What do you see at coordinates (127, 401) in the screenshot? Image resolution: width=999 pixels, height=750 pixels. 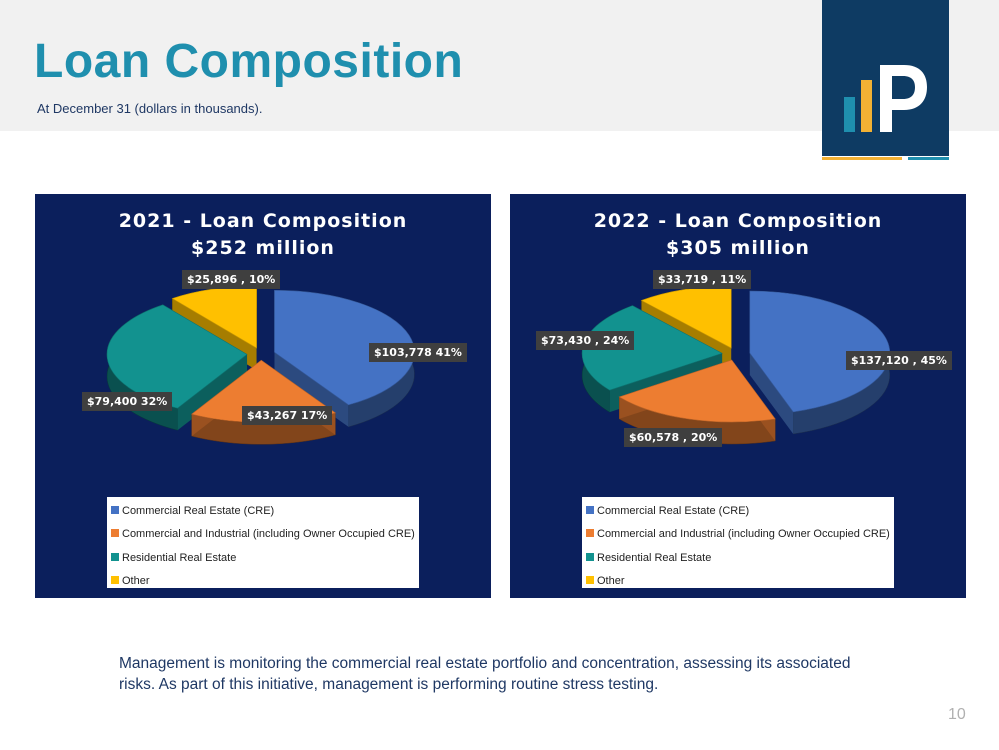 I see `data-label-residential: $79,400 32%` at bounding box center [127, 401].